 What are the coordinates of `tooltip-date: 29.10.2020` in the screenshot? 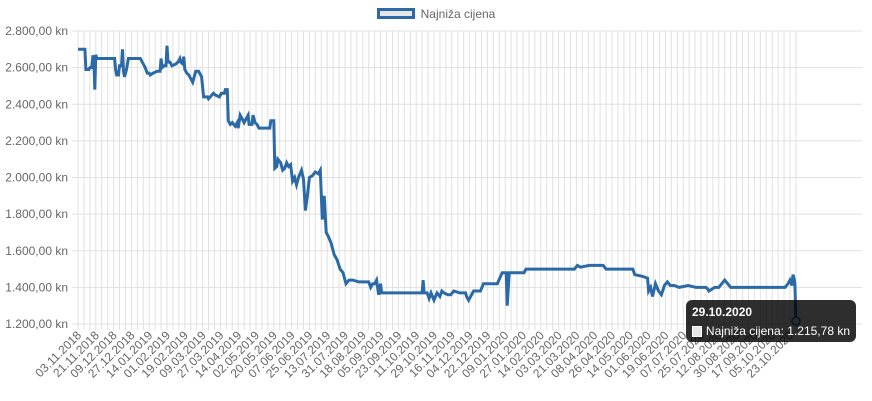 It's located at (722, 312).